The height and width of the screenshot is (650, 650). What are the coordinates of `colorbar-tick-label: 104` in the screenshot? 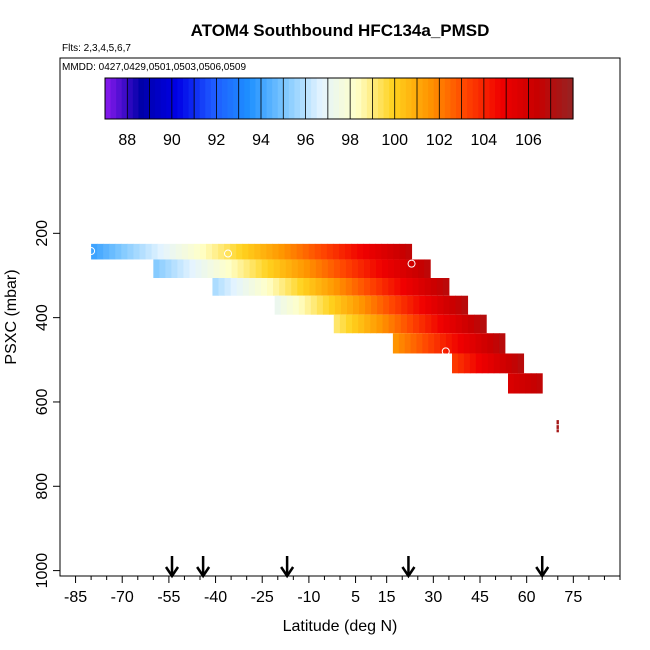 It's located at (484, 140).